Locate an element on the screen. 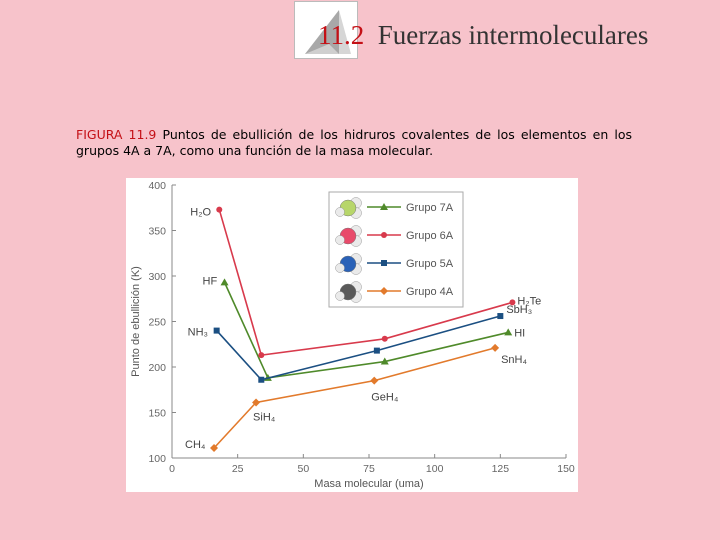 The width and height of the screenshot is (720, 540). y-tick-label: 300 is located at coordinates (157, 277).